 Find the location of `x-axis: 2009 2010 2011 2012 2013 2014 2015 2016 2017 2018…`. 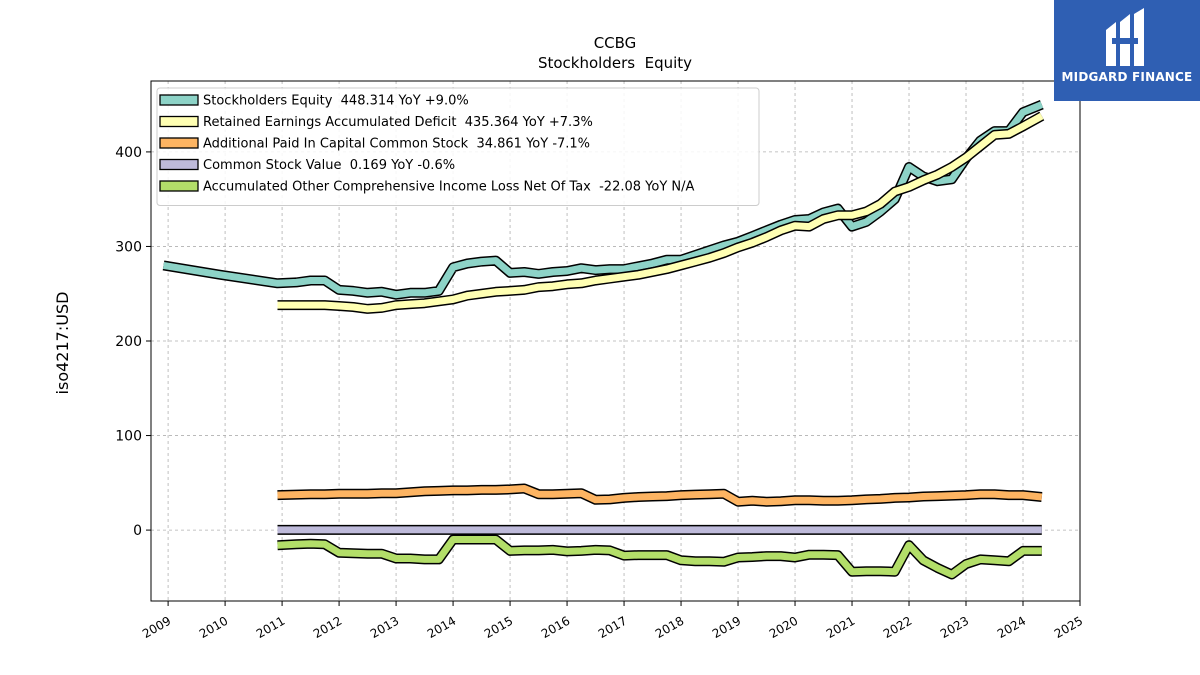

x-axis: 2009 2010 2011 2012 2013 2014 2015 2016 2017 2018… is located at coordinates (612, 621).